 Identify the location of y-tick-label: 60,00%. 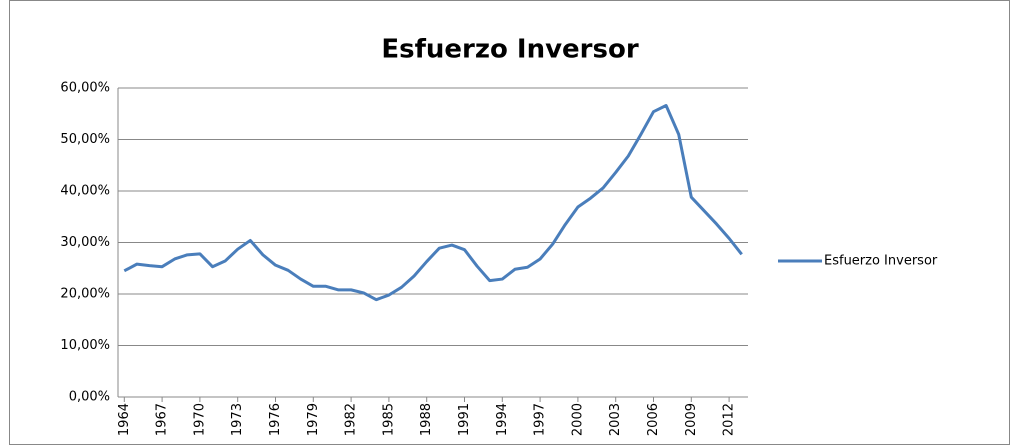
(85, 88).